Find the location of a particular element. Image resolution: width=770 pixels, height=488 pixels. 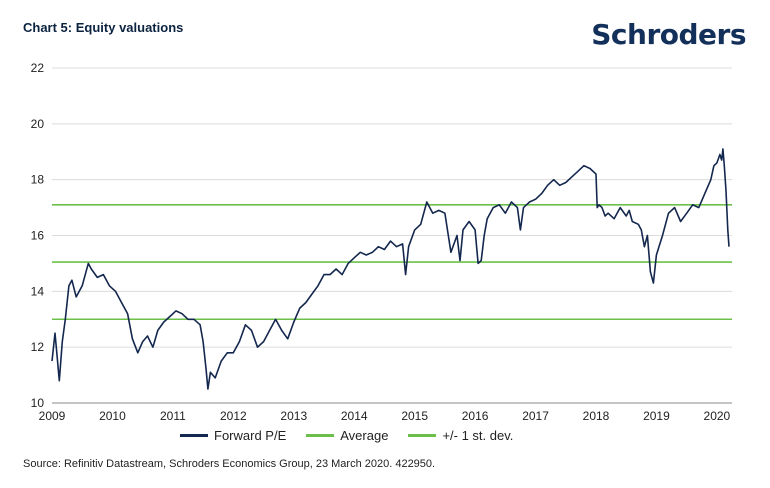

chart-legend: Forward P/E Average +/- 1 st. dev. is located at coordinates (346, 435).